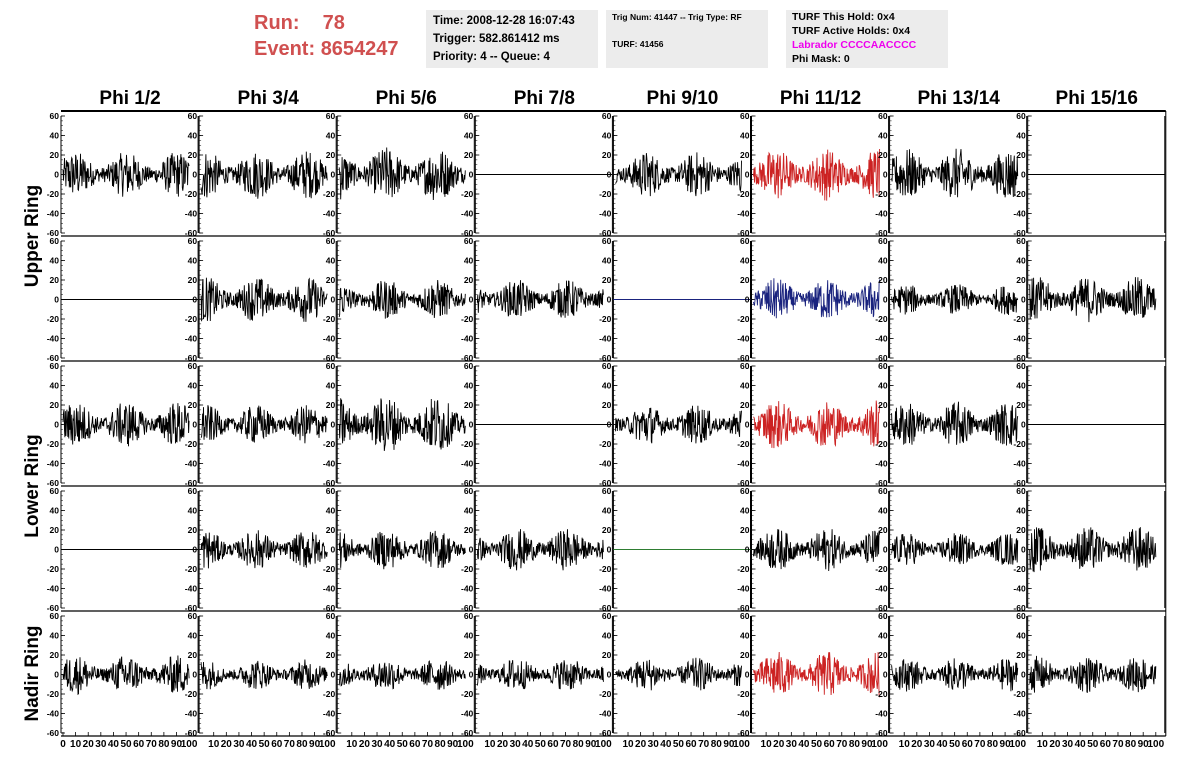  I want to click on x-tick-label-1: 20, so click(227, 744).